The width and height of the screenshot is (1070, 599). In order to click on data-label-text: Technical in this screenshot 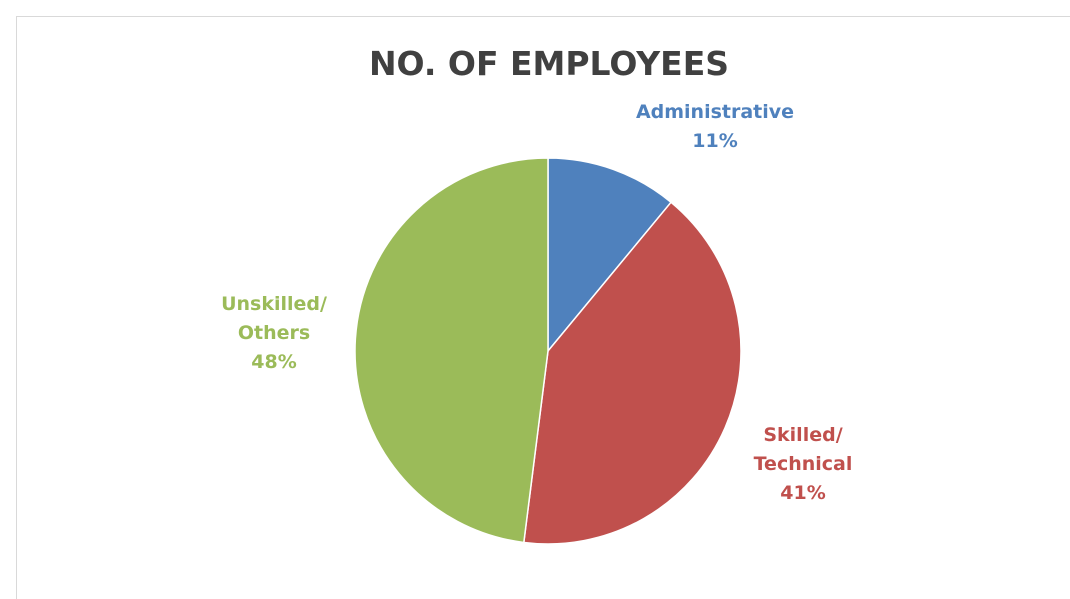, I will do `click(803, 464)`.